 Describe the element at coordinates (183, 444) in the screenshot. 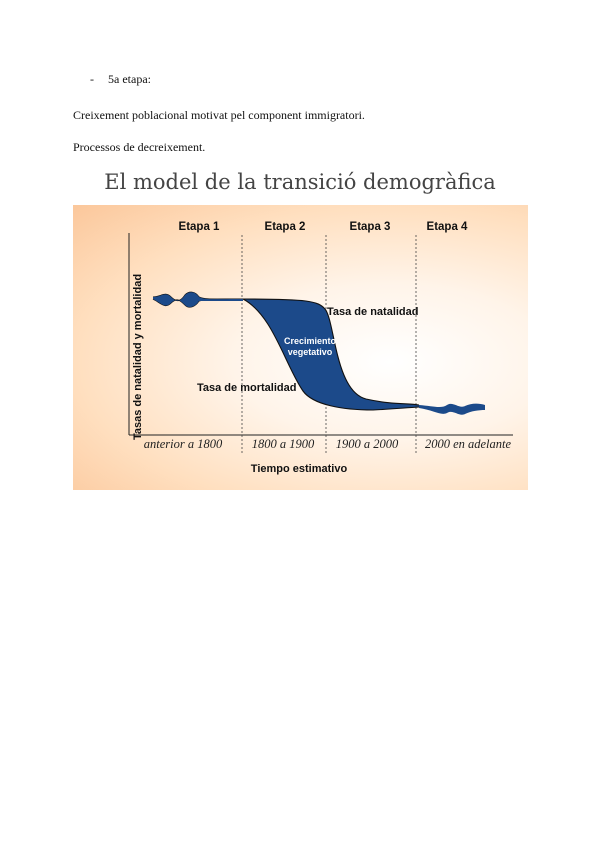

I see `period-1-label: anterior a 1800` at that location.